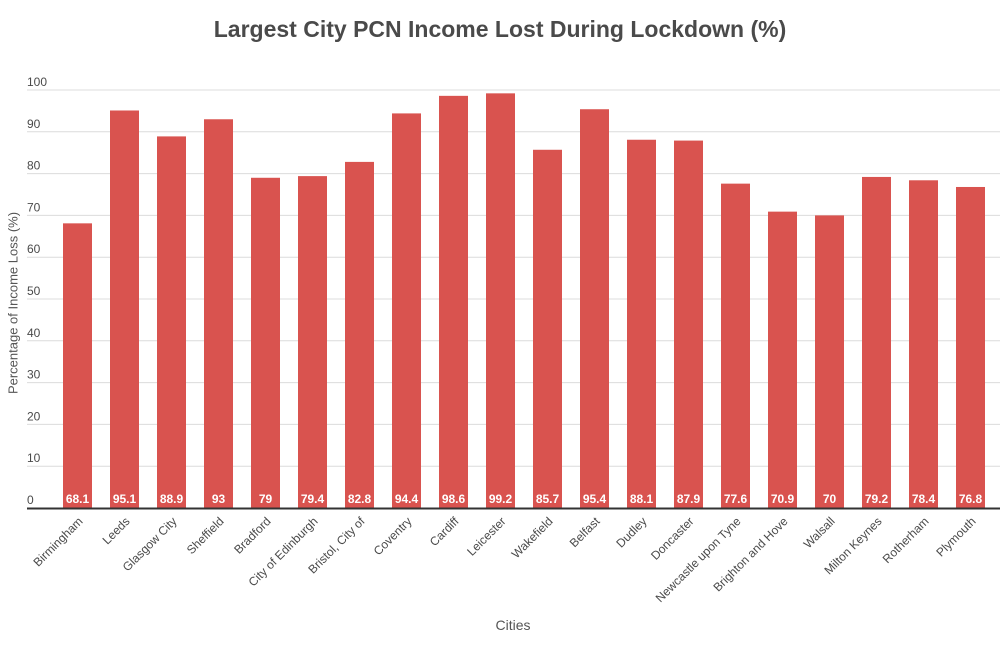 The image size is (1000, 650). What do you see at coordinates (34, 333) in the screenshot?
I see `y-tick-label: 40` at bounding box center [34, 333].